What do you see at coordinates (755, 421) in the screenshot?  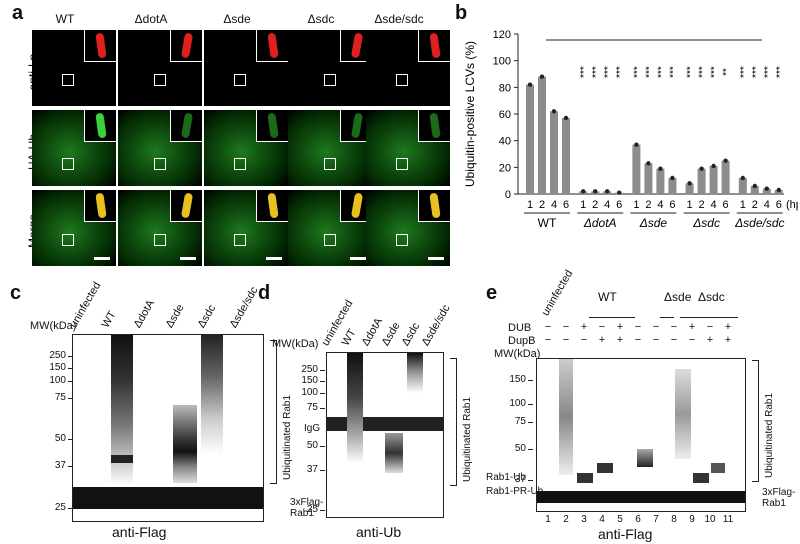 I see `bracket-e` at bounding box center [755, 421].